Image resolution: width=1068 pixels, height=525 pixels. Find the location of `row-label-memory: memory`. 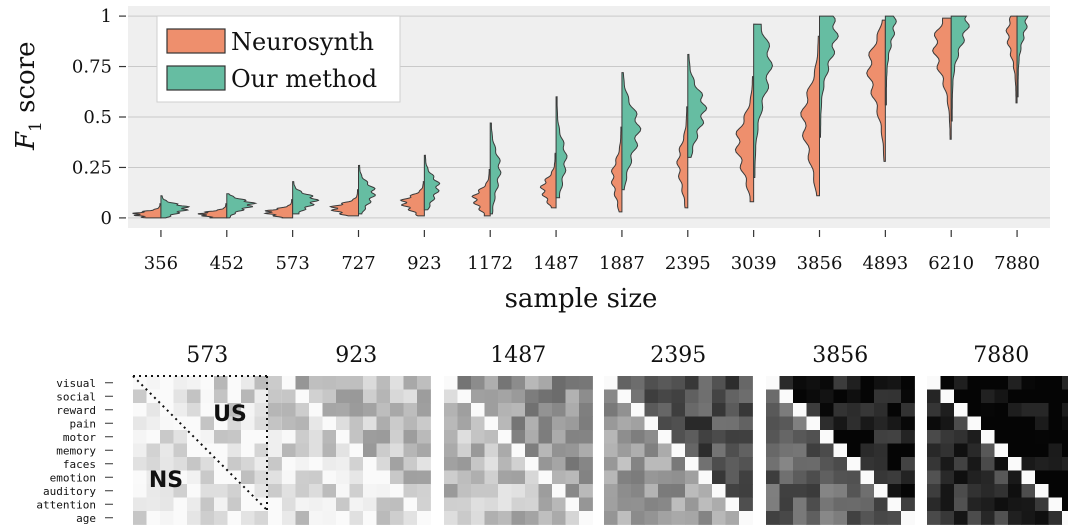

row-label-memory: memory is located at coordinates (76, 450).